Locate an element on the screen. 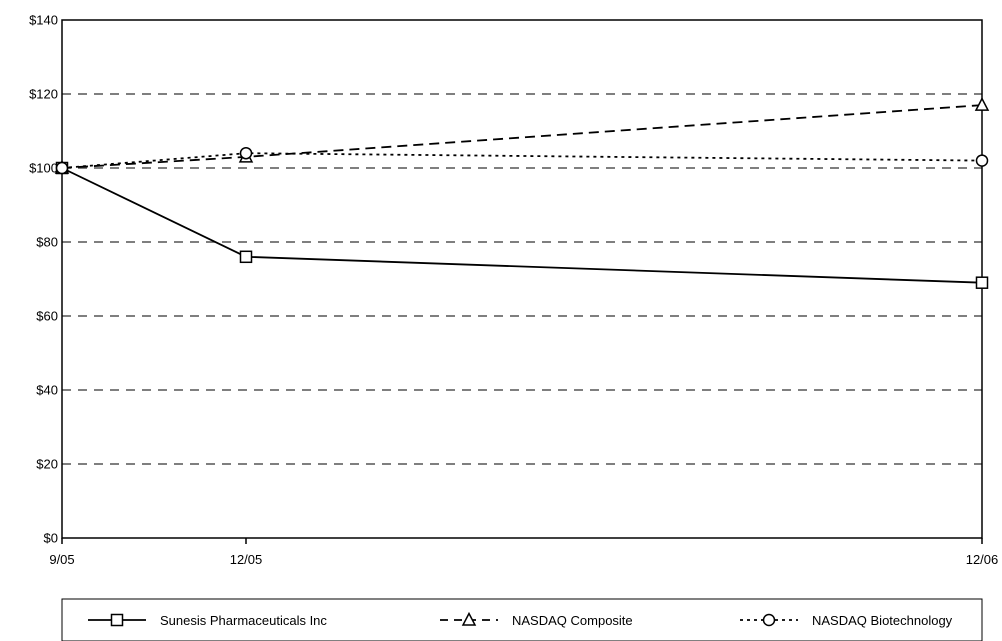 This screenshot has height=641, width=1002. x-axis: 9/05 12/05 12/06 is located at coordinates (523, 552).